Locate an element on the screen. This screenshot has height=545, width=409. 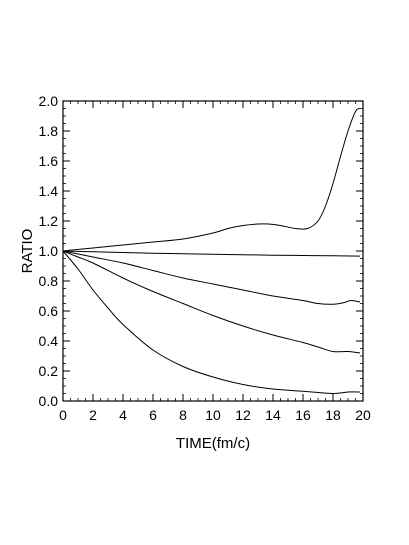
y-tick-label: 0.0 is located at coordinates (49, 401).